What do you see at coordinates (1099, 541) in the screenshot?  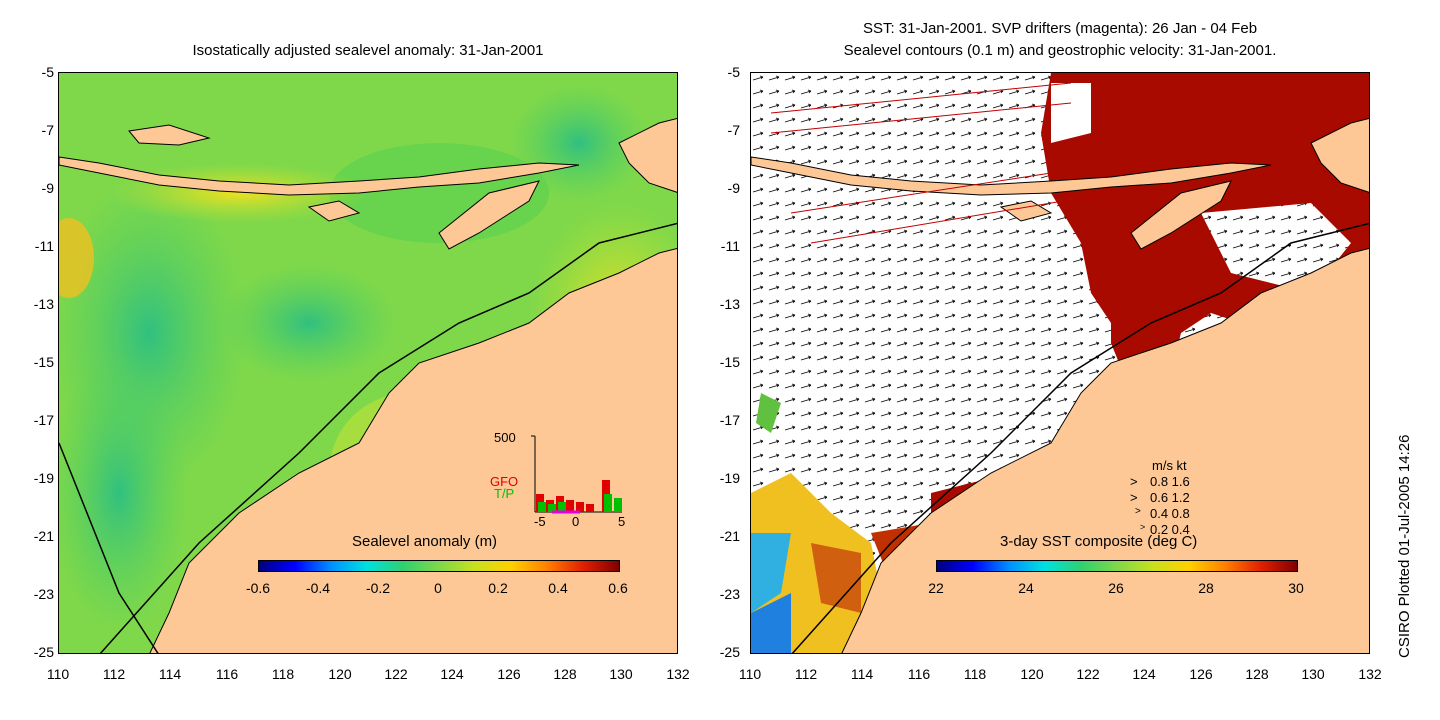 I see `right-colorbar-title: 3-day SST composite (deg C)` at bounding box center [1099, 541].